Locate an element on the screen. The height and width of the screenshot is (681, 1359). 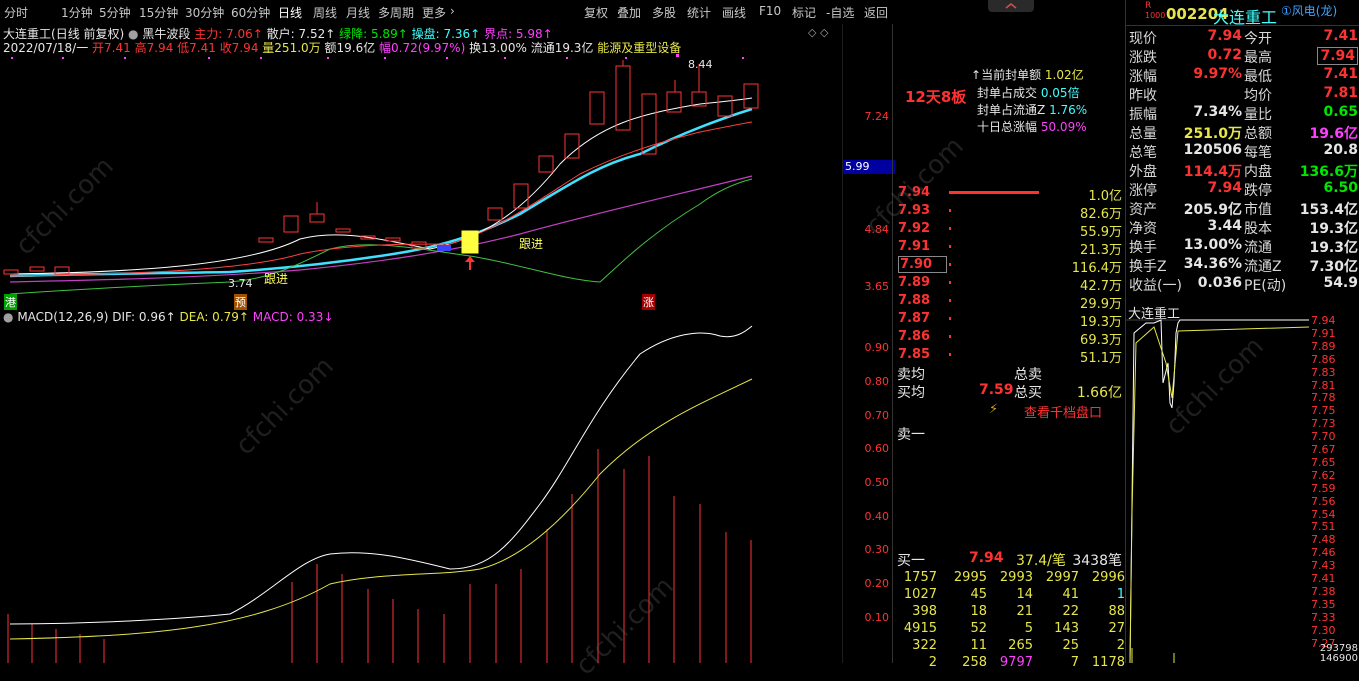
quote-value: 114.4万 is located at coordinates (1212, 172).